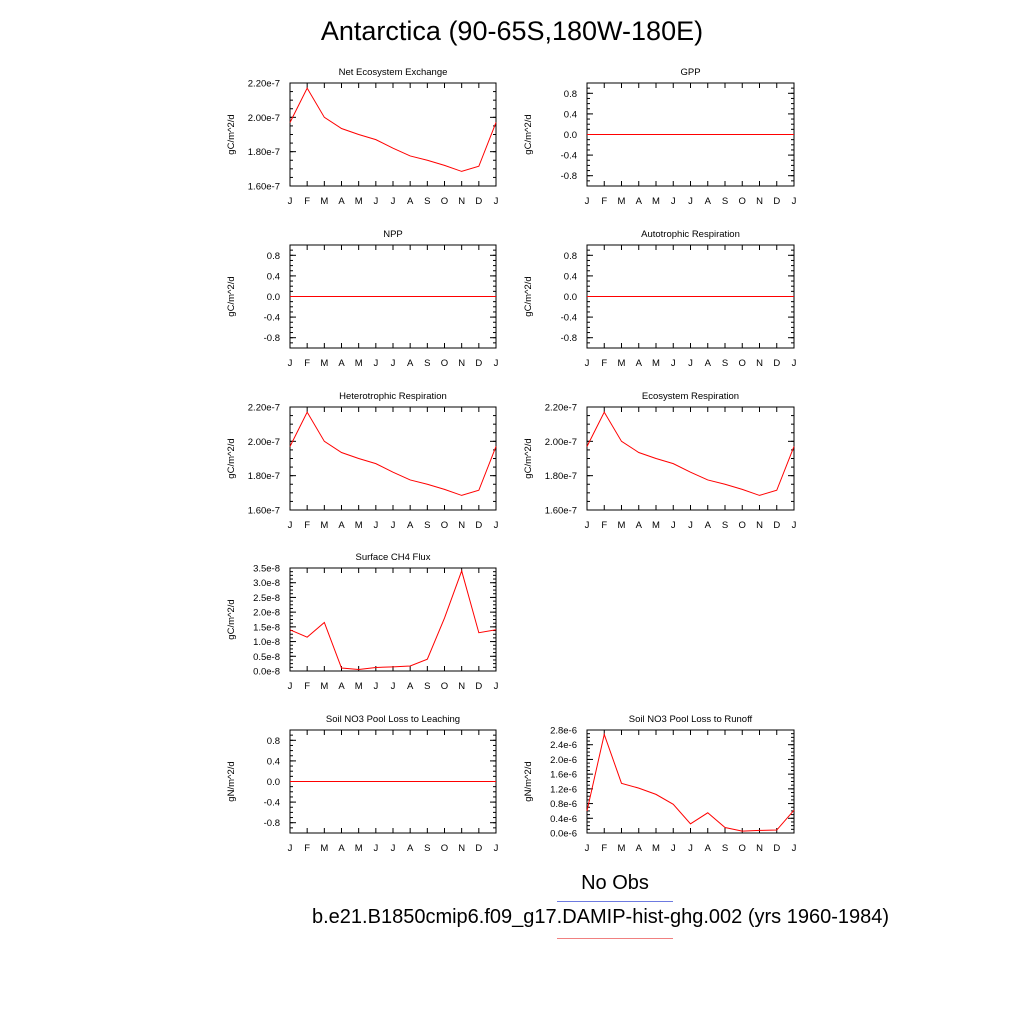  I want to click on y-tick-label: 1.2e-6, so click(563, 789).